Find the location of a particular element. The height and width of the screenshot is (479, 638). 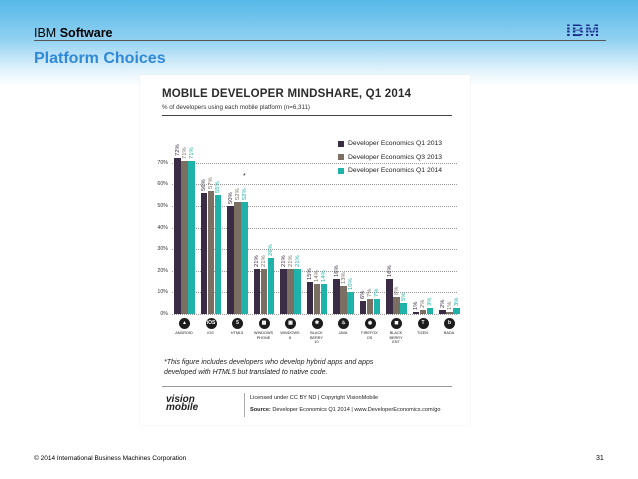

chart-title: MOBILE DEVELOPER MINDSHARE, Q1 2014 is located at coordinates (287, 94).